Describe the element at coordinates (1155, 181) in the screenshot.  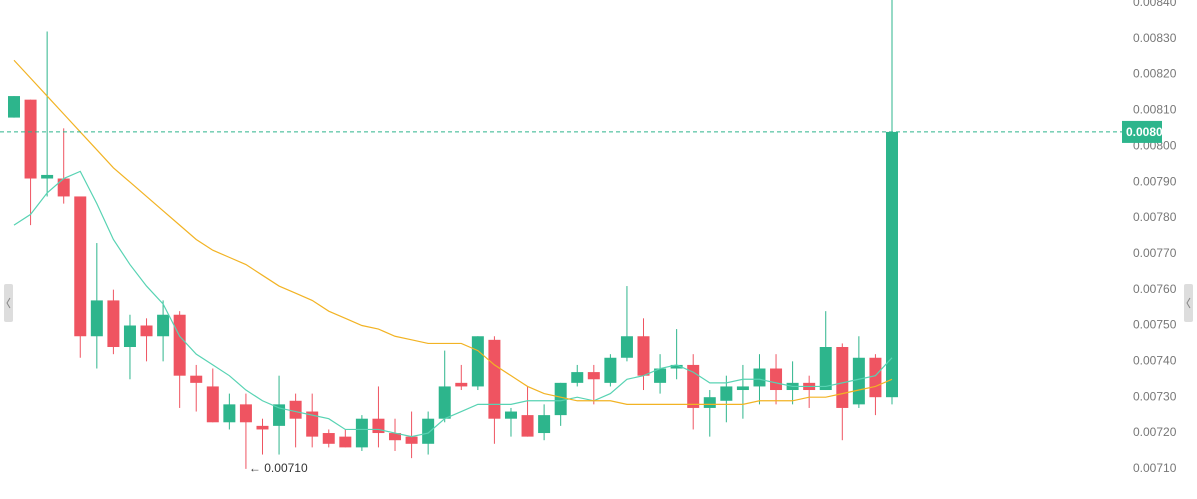
I see `y-tick-label: 0.00790` at that location.